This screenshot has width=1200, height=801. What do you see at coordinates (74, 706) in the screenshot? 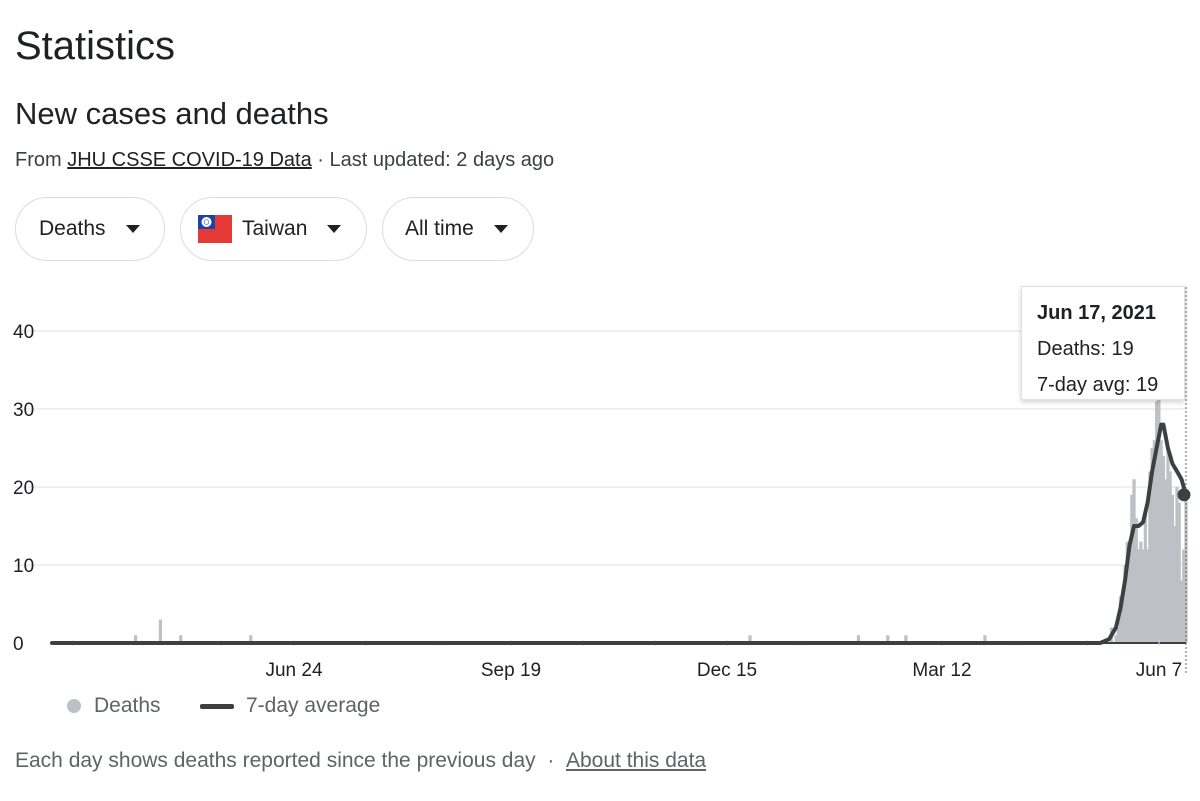
I see `legend-dot-icon` at bounding box center [74, 706].